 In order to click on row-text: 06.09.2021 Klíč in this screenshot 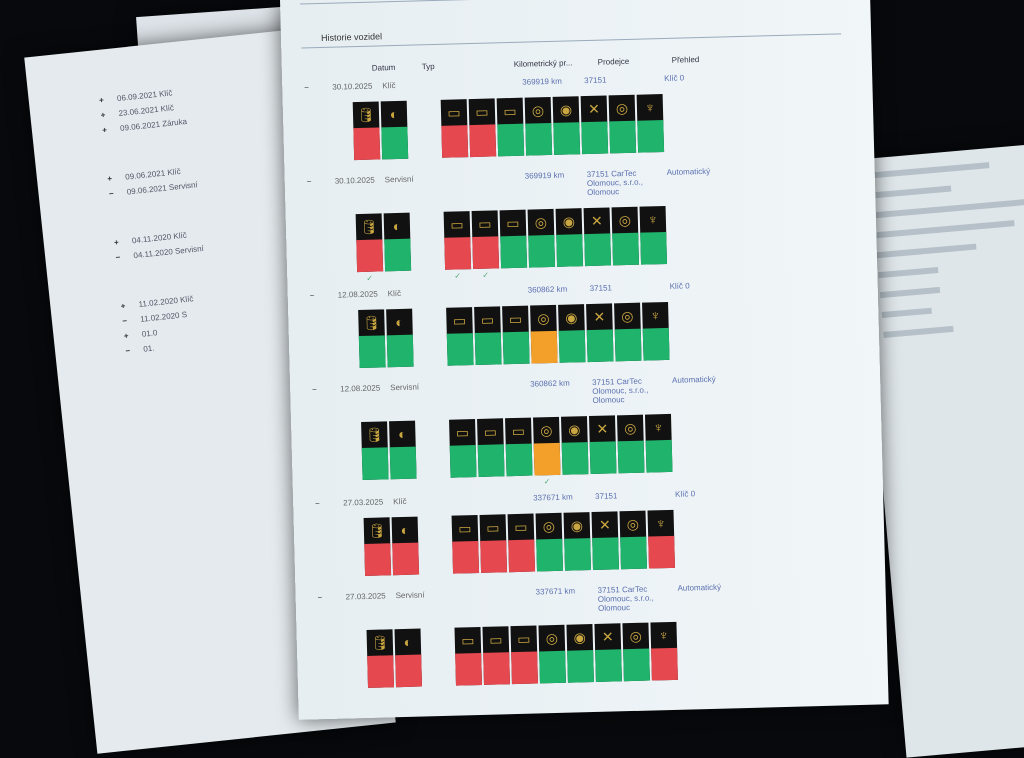, I will do `click(144, 96)`.